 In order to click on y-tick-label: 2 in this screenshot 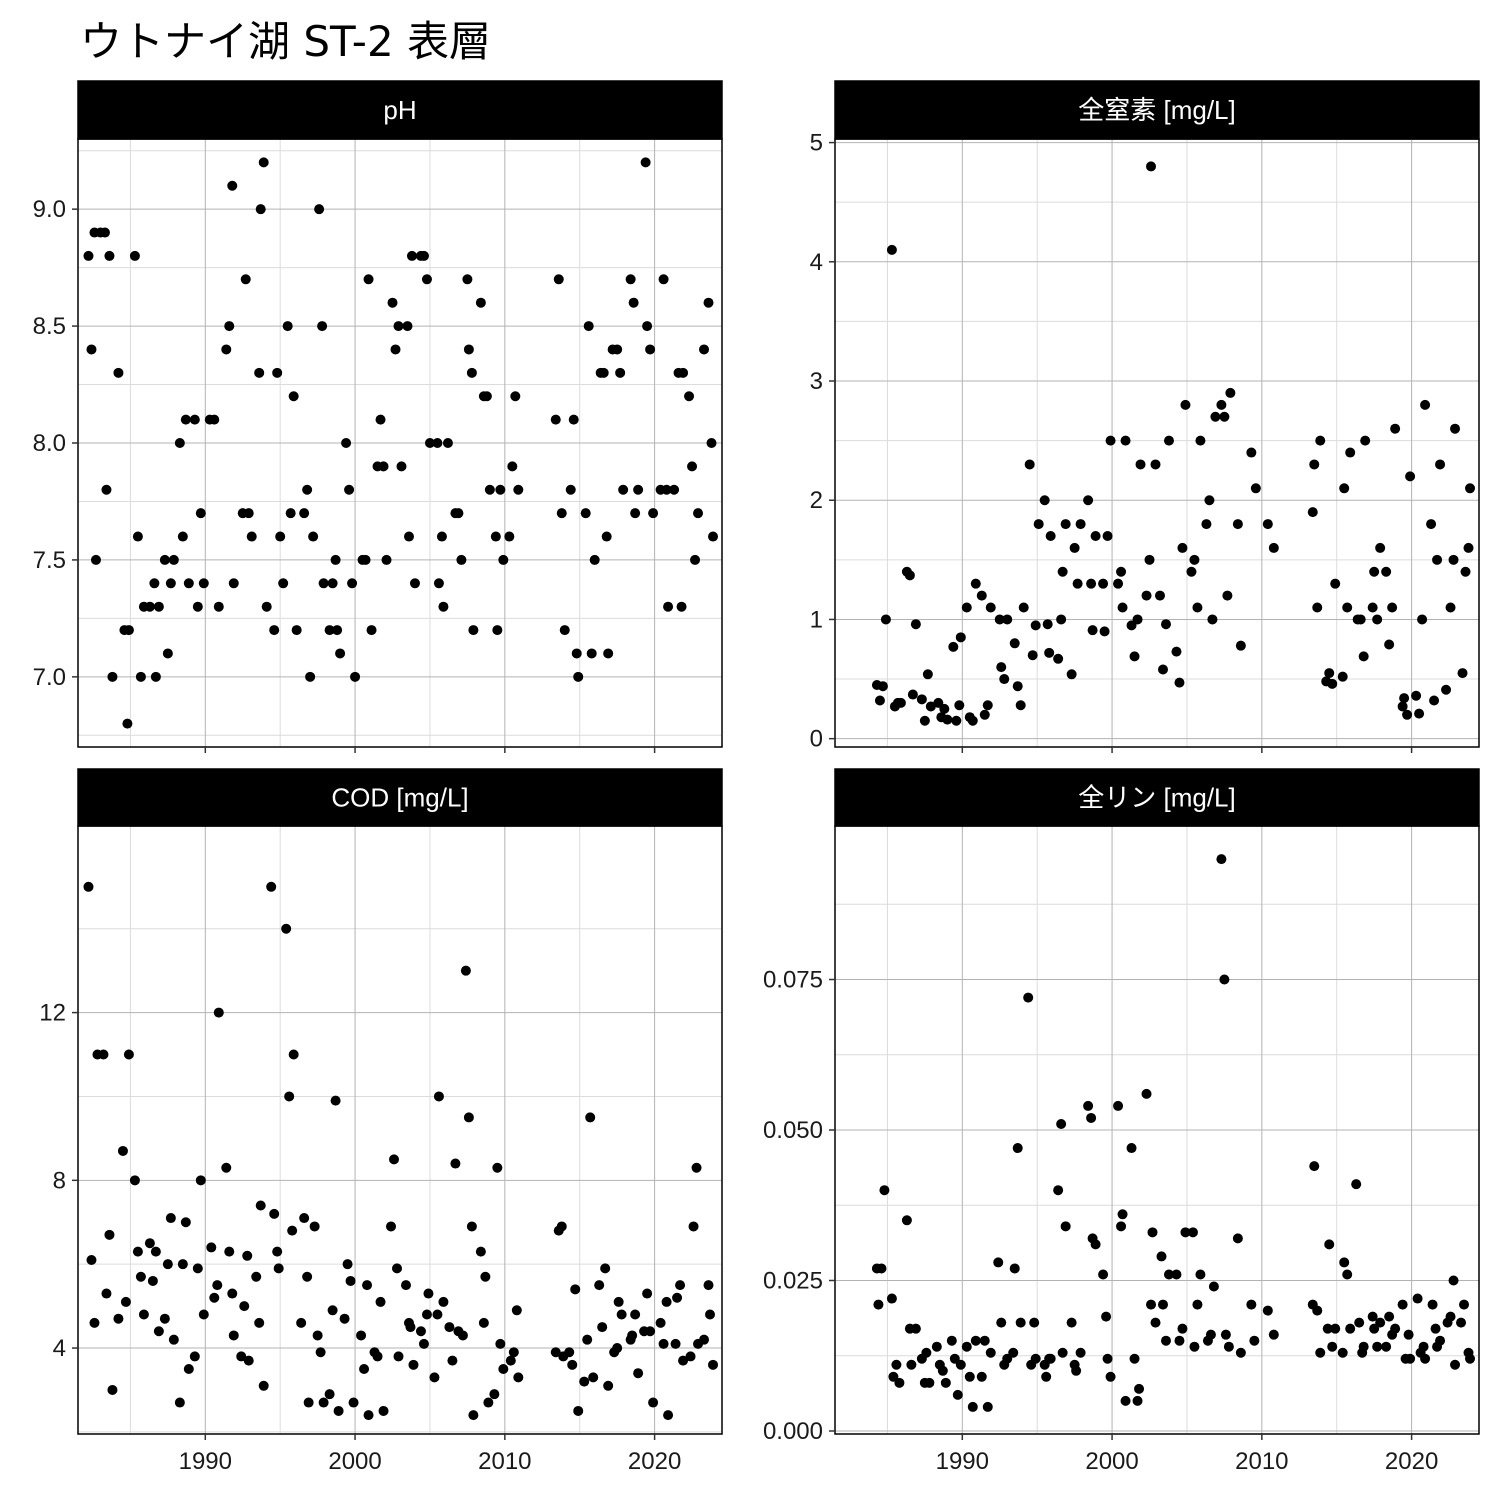, I will do `click(816, 500)`.